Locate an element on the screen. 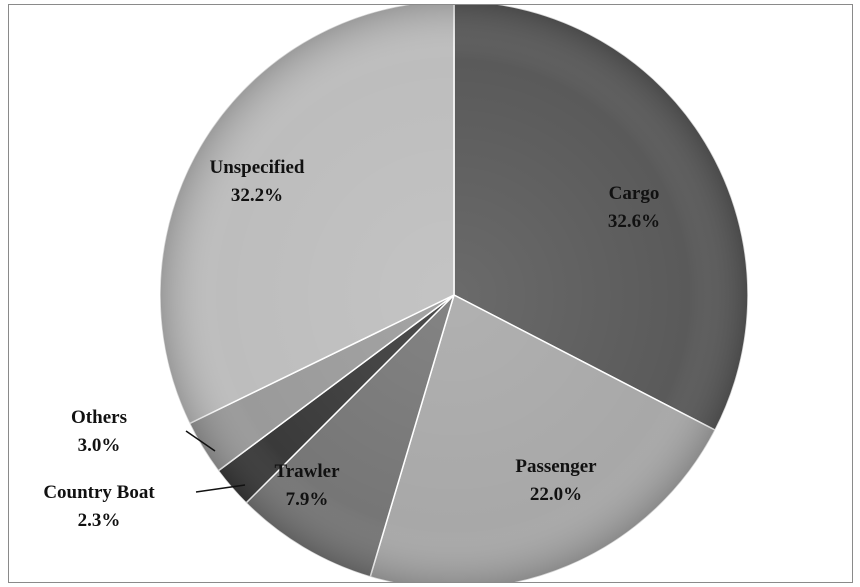  leader-lines is located at coordinates (215, 461).